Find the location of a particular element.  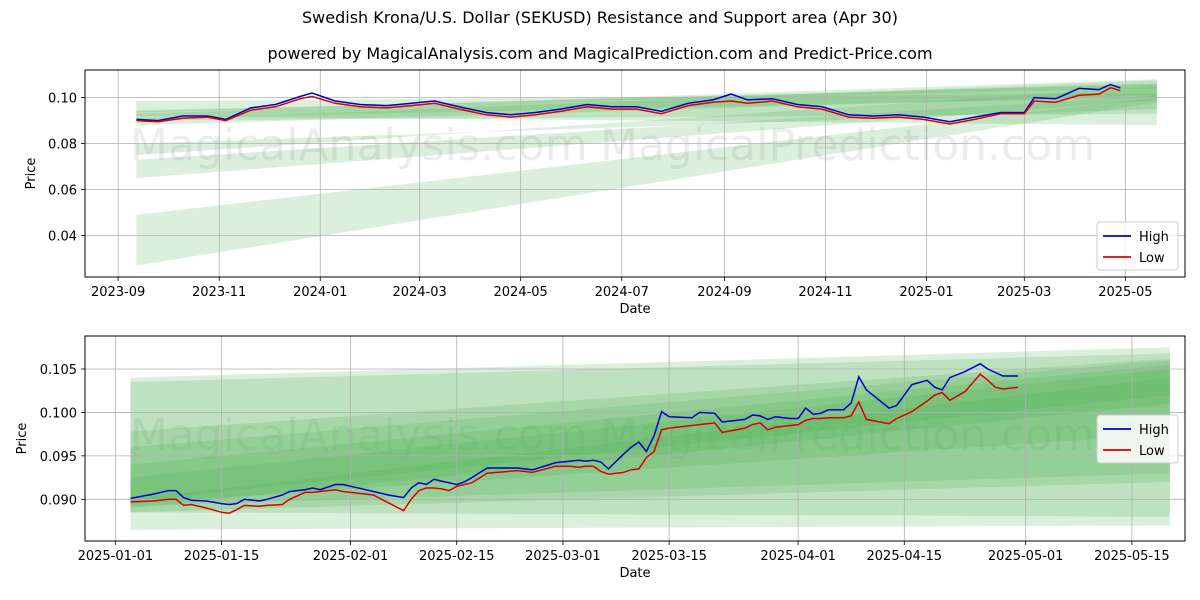

x-tick-label: 2025-02-15 is located at coordinates (457, 556).